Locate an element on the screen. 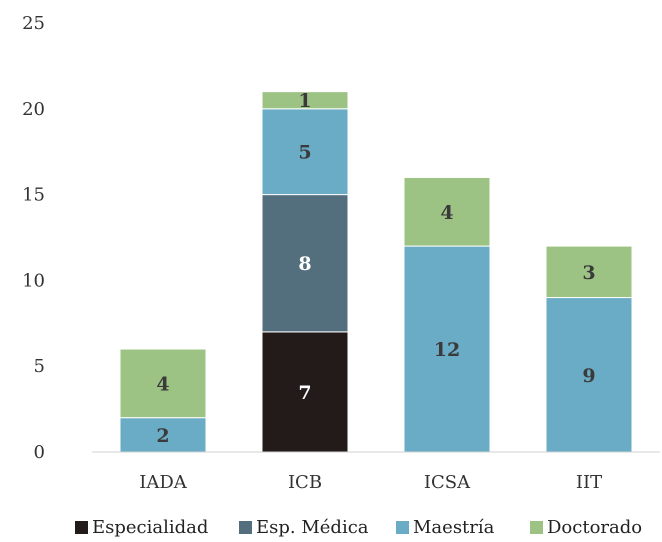 The width and height of the screenshot is (662, 542). data-label: 2 is located at coordinates (162, 436).